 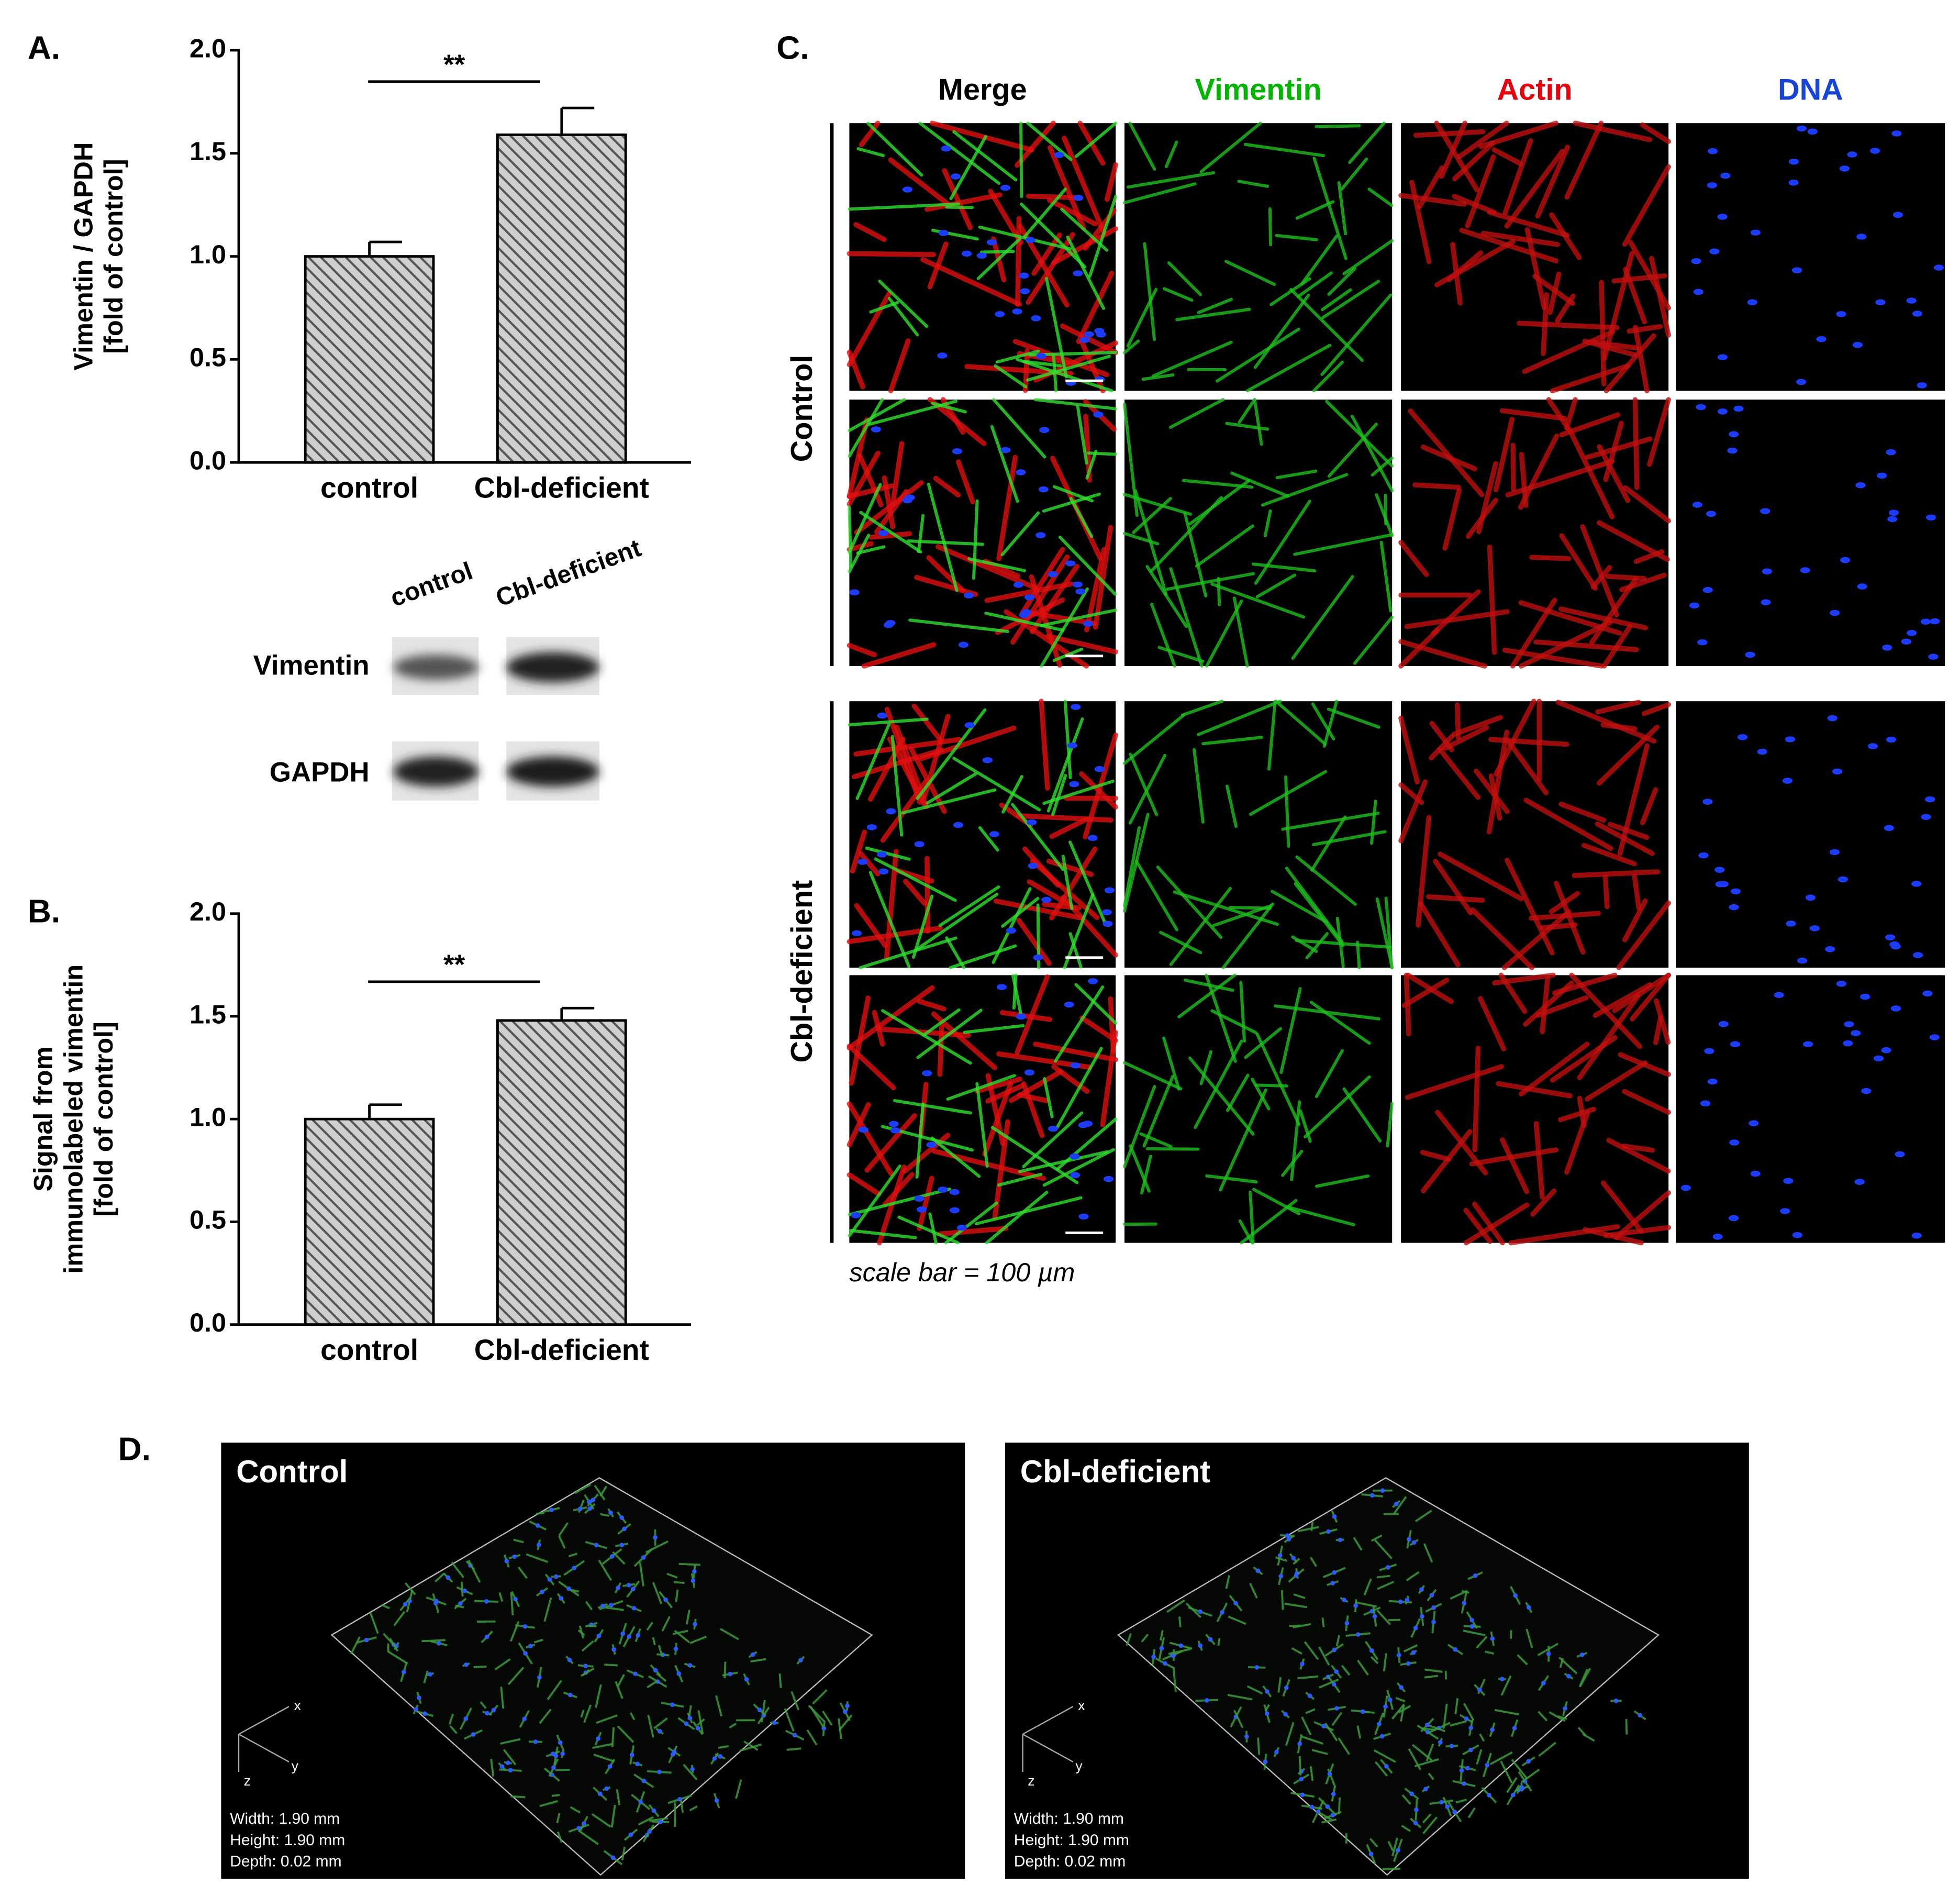 What do you see at coordinates (1069, 1818) in the screenshot?
I see `dimension-label: Width: 1.90 mm` at bounding box center [1069, 1818].